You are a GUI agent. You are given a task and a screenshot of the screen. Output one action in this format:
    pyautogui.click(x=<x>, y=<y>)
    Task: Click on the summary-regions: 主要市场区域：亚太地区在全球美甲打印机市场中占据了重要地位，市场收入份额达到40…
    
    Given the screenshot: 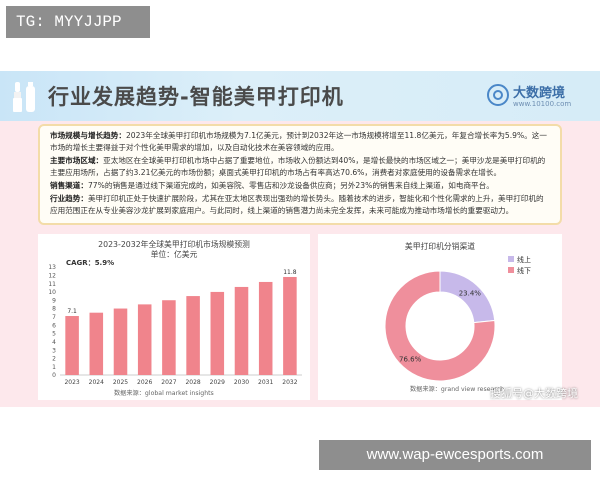 What is the action you would take?
    pyautogui.click(x=300, y=167)
    